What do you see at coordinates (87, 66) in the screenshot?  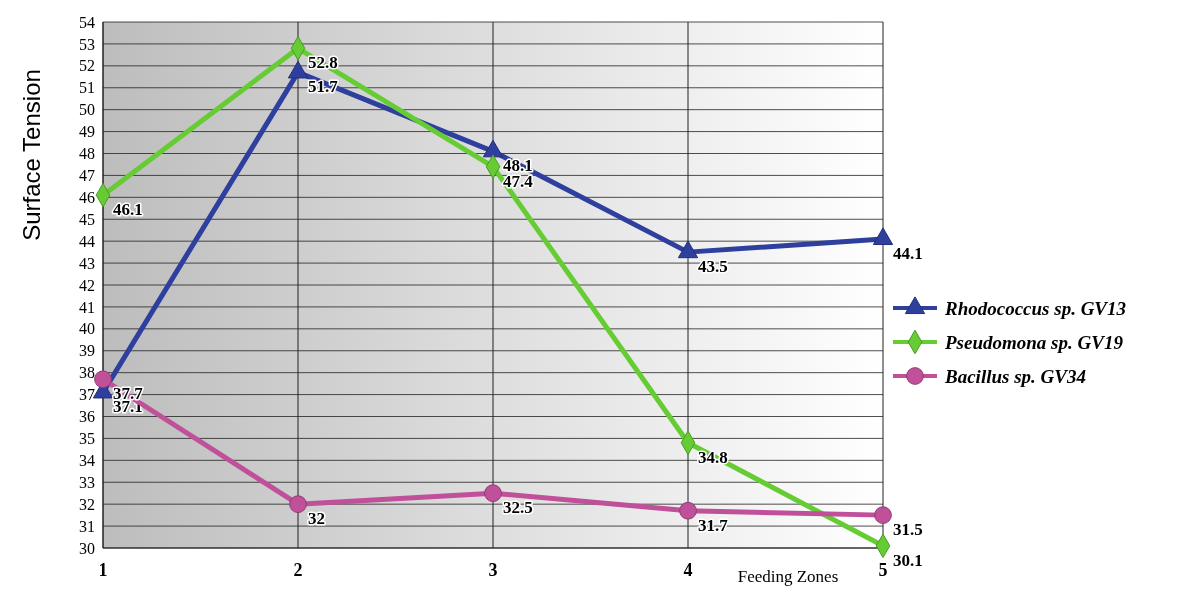 I see `y-tick-label: 52` at bounding box center [87, 66].